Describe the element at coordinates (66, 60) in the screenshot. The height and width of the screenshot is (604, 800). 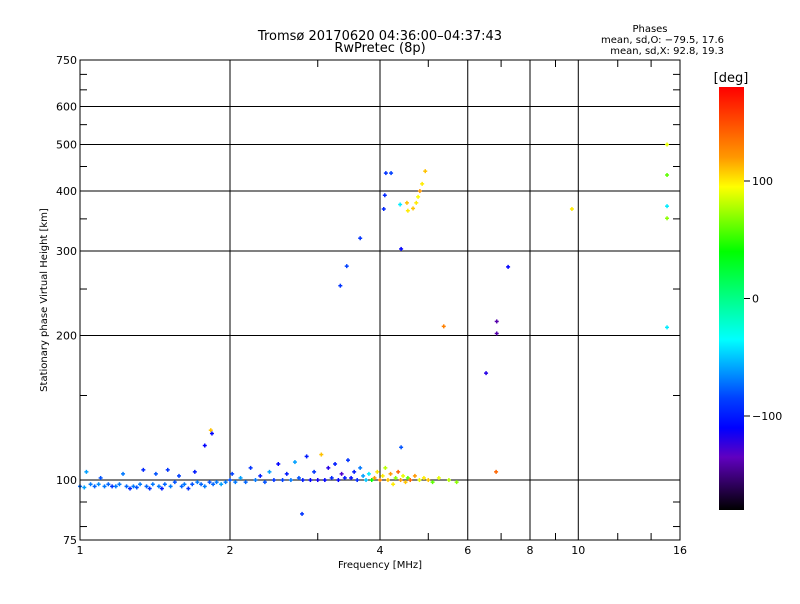
I see `y-tick-label: 750` at that location.